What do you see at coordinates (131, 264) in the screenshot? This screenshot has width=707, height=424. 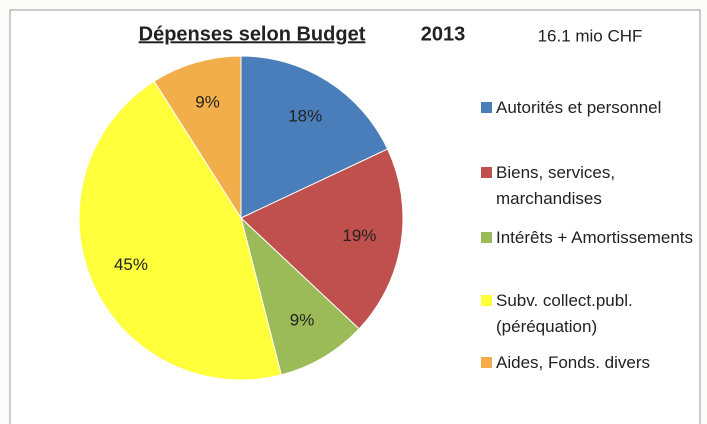 I see `slice-label: 45%` at bounding box center [131, 264].